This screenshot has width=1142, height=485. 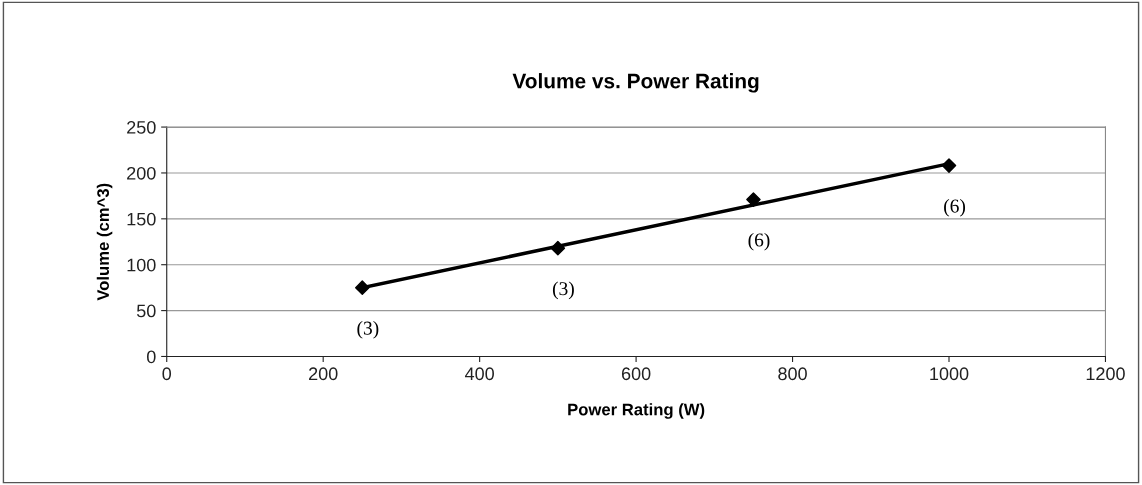 What do you see at coordinates (146, 311) in the screenshot?
I see `y-tick-label: 50` at bounding box center [146, 311].